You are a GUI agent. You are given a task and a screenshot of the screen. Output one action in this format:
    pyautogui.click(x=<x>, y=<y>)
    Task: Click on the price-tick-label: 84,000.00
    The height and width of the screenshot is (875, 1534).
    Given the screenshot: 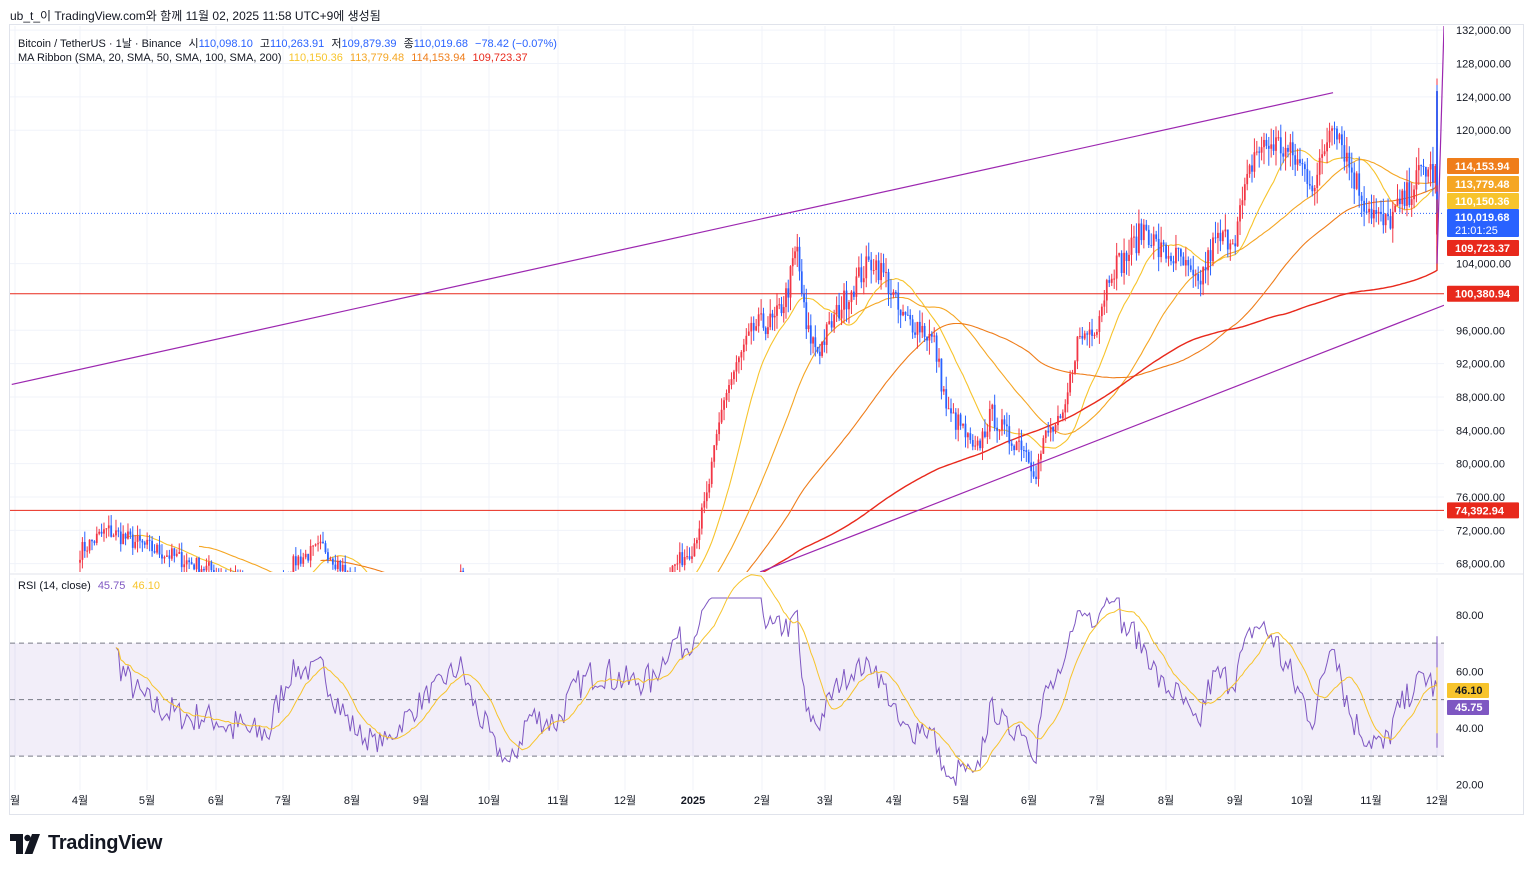 What is the action you would take?
    pyautogui.click(x=1480, y=431)
    